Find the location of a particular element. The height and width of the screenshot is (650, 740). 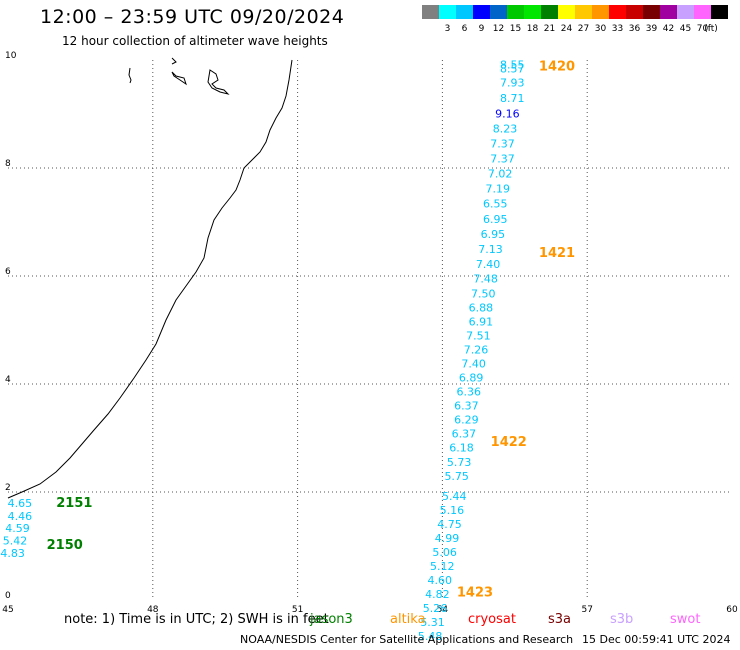

wave-height-value: 7.02 is located at coordinates (500, 173).